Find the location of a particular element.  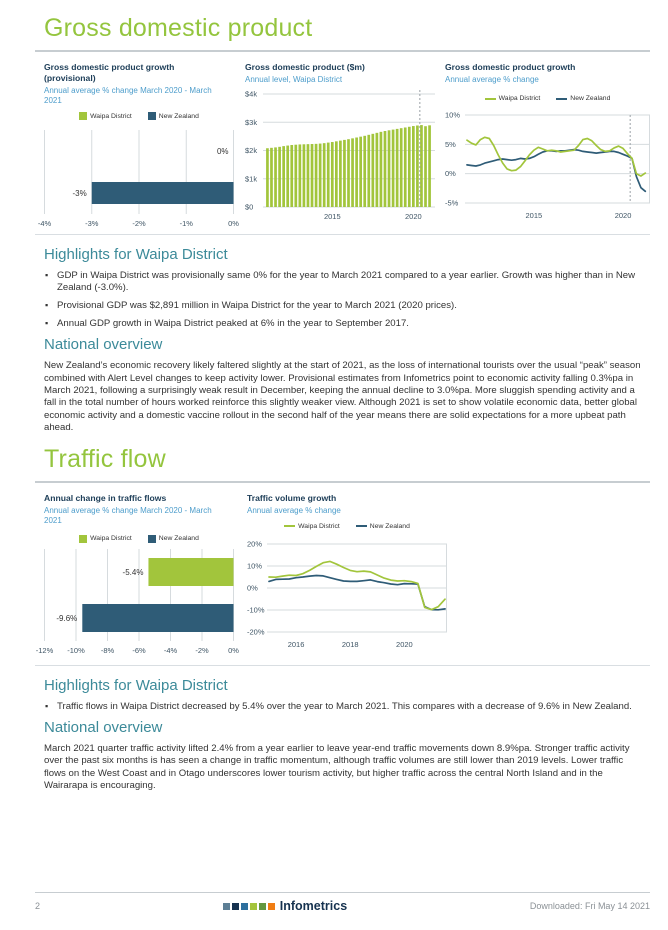

svg-text: $0 is located at coordinates (249, 207).